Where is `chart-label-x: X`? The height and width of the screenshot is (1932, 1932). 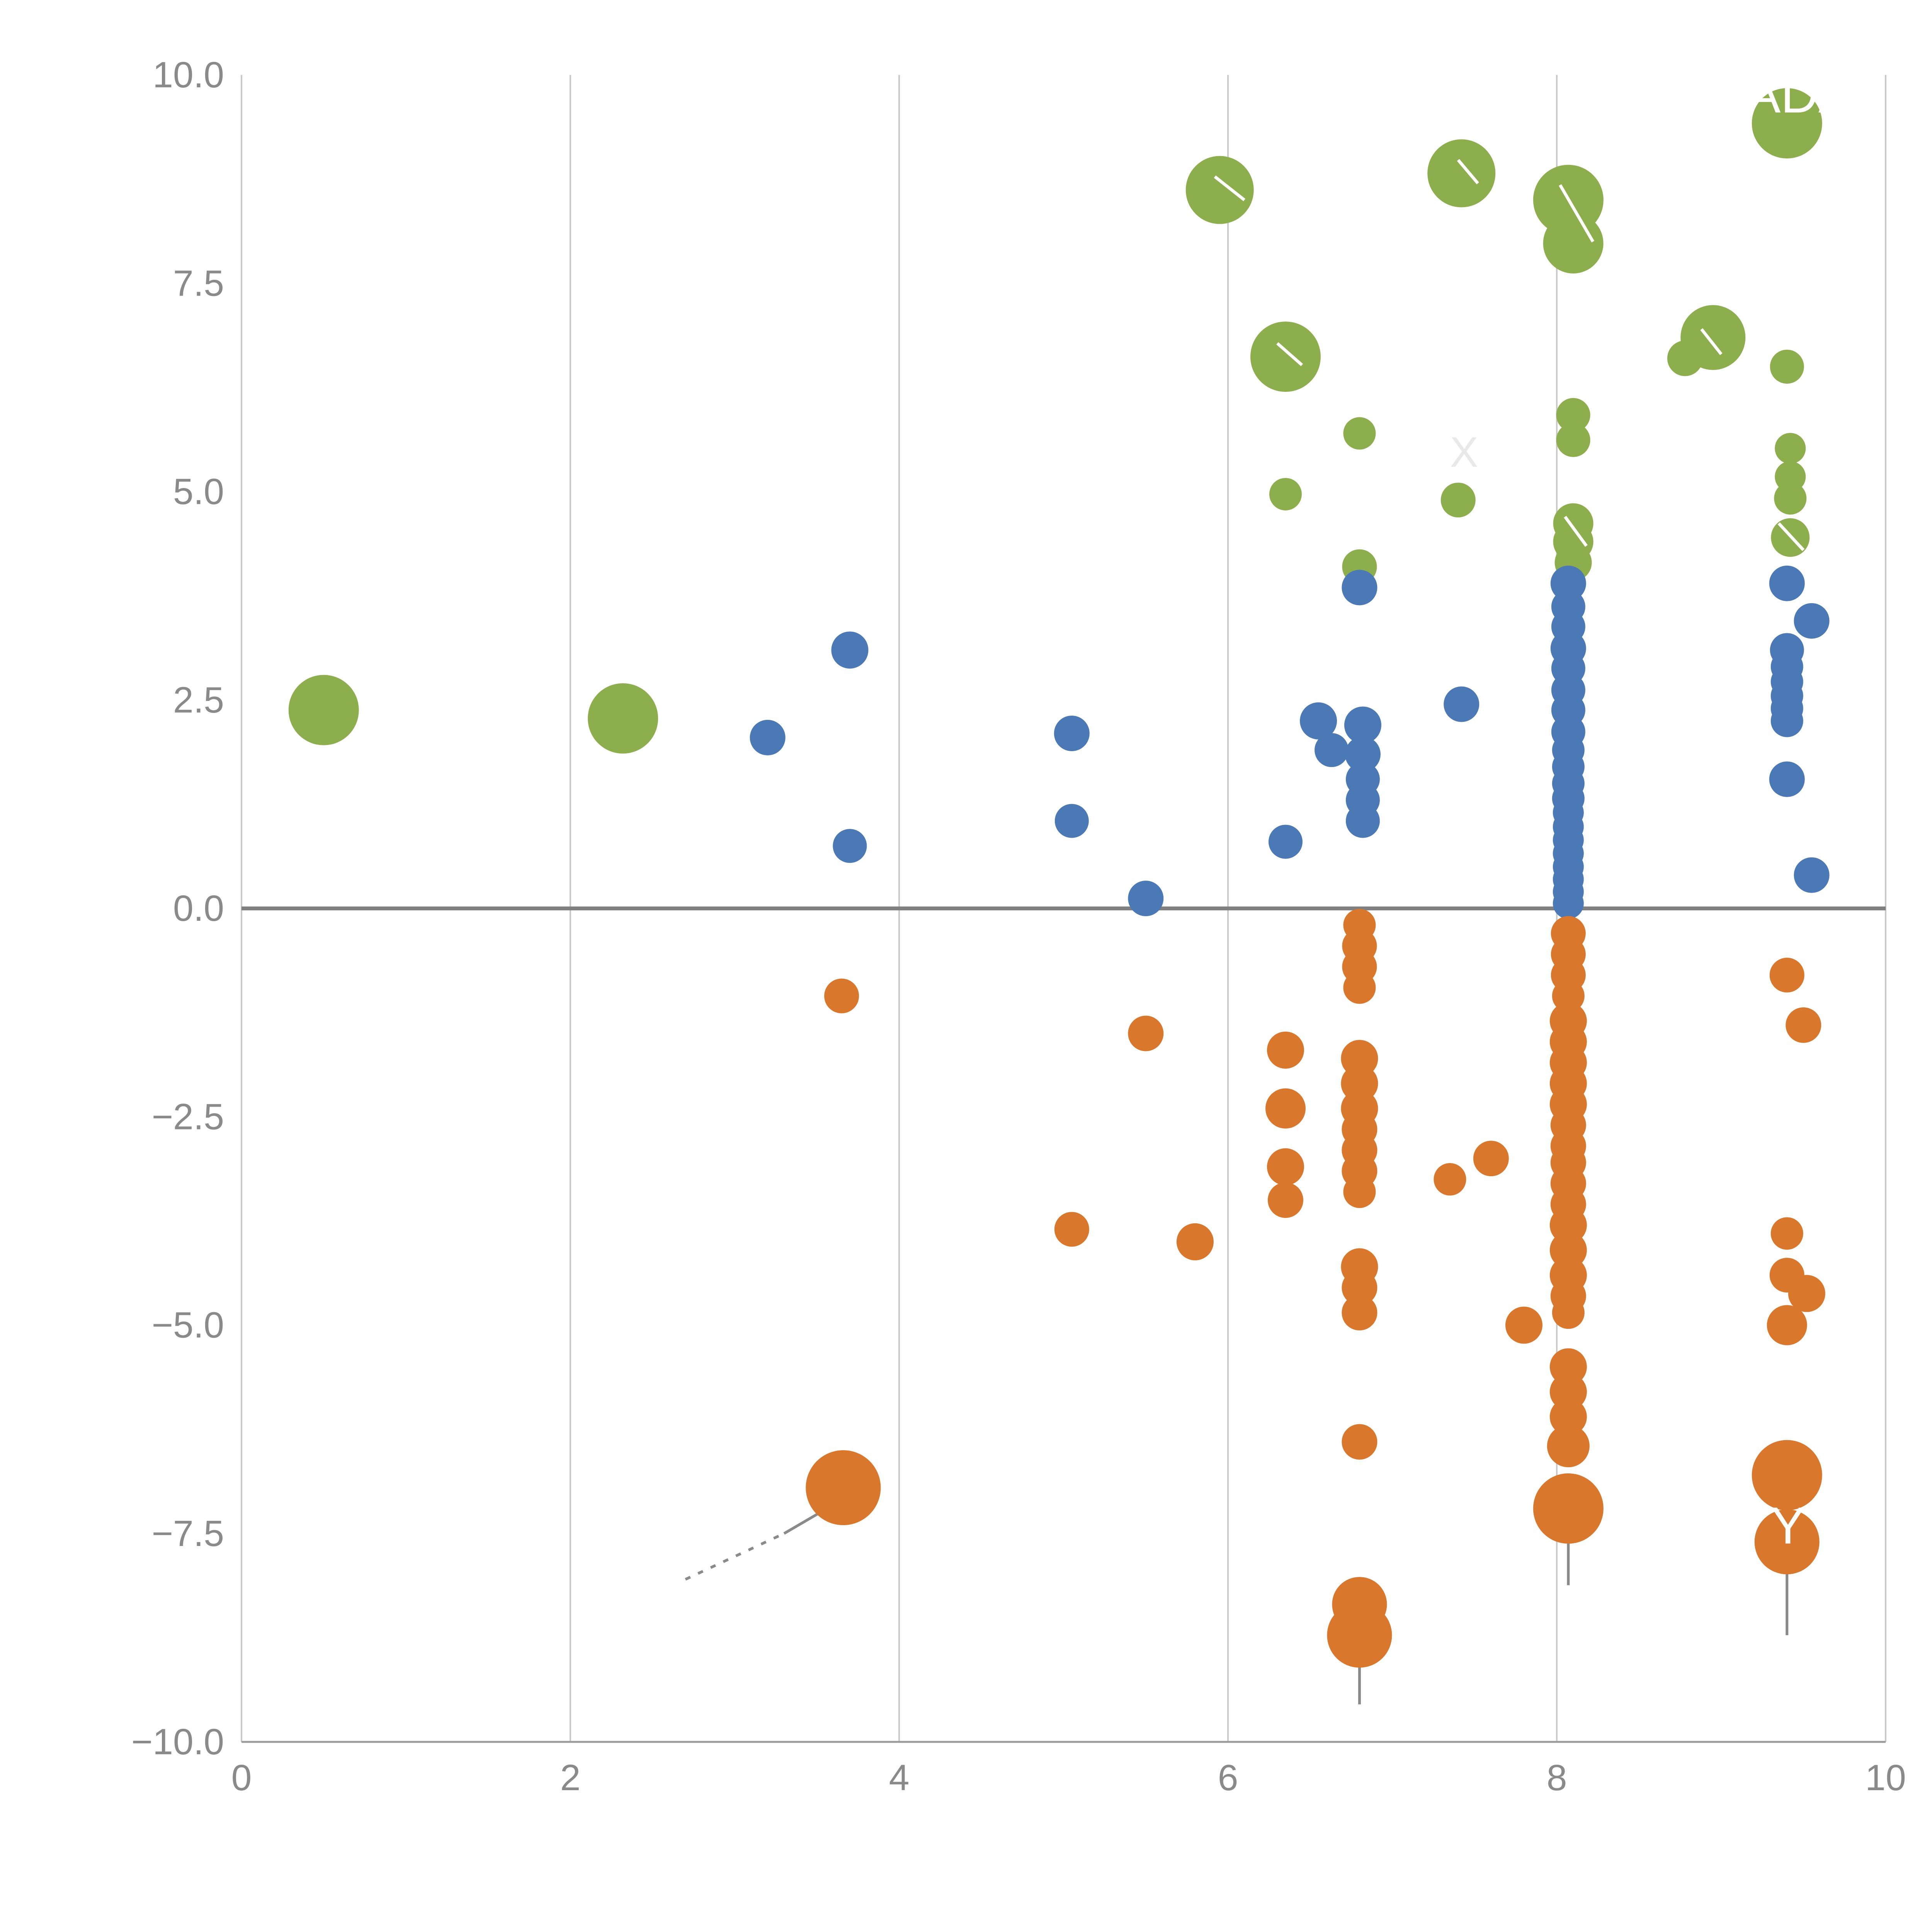
chart-label-x: X is located at coordinates (1464, 453).